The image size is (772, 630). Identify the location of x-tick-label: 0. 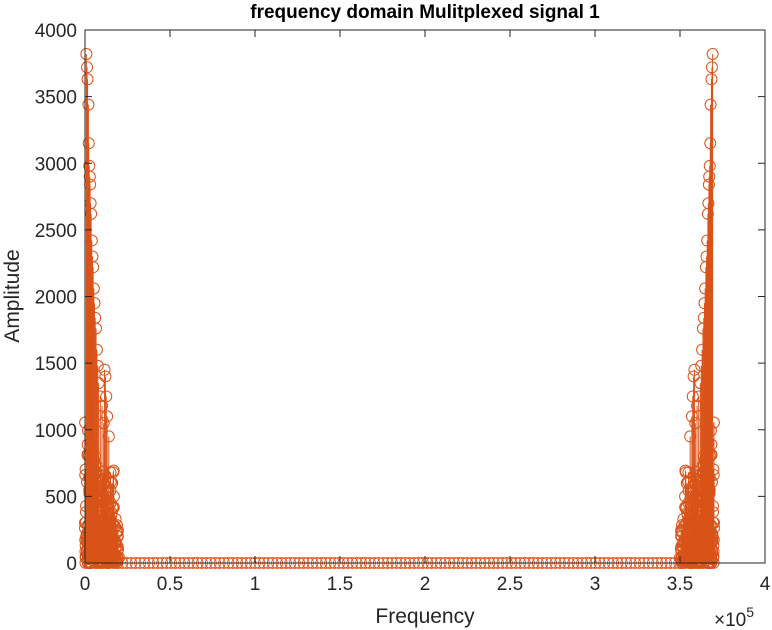
(85, 584).